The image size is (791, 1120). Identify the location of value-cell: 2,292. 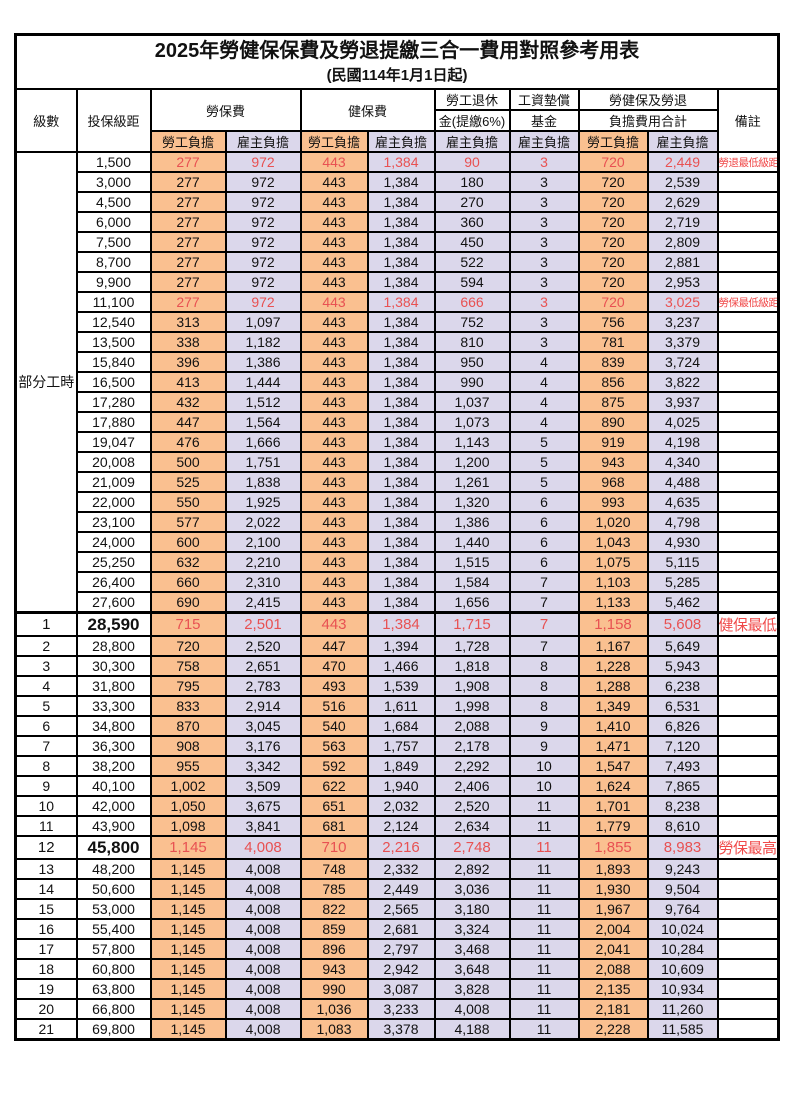
(472, 766).